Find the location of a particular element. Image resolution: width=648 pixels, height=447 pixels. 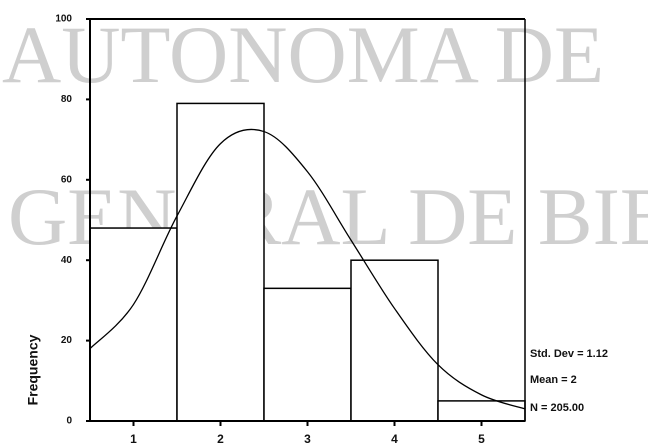

stat-label: Mean = 2 is located at coordinates (553, 380).